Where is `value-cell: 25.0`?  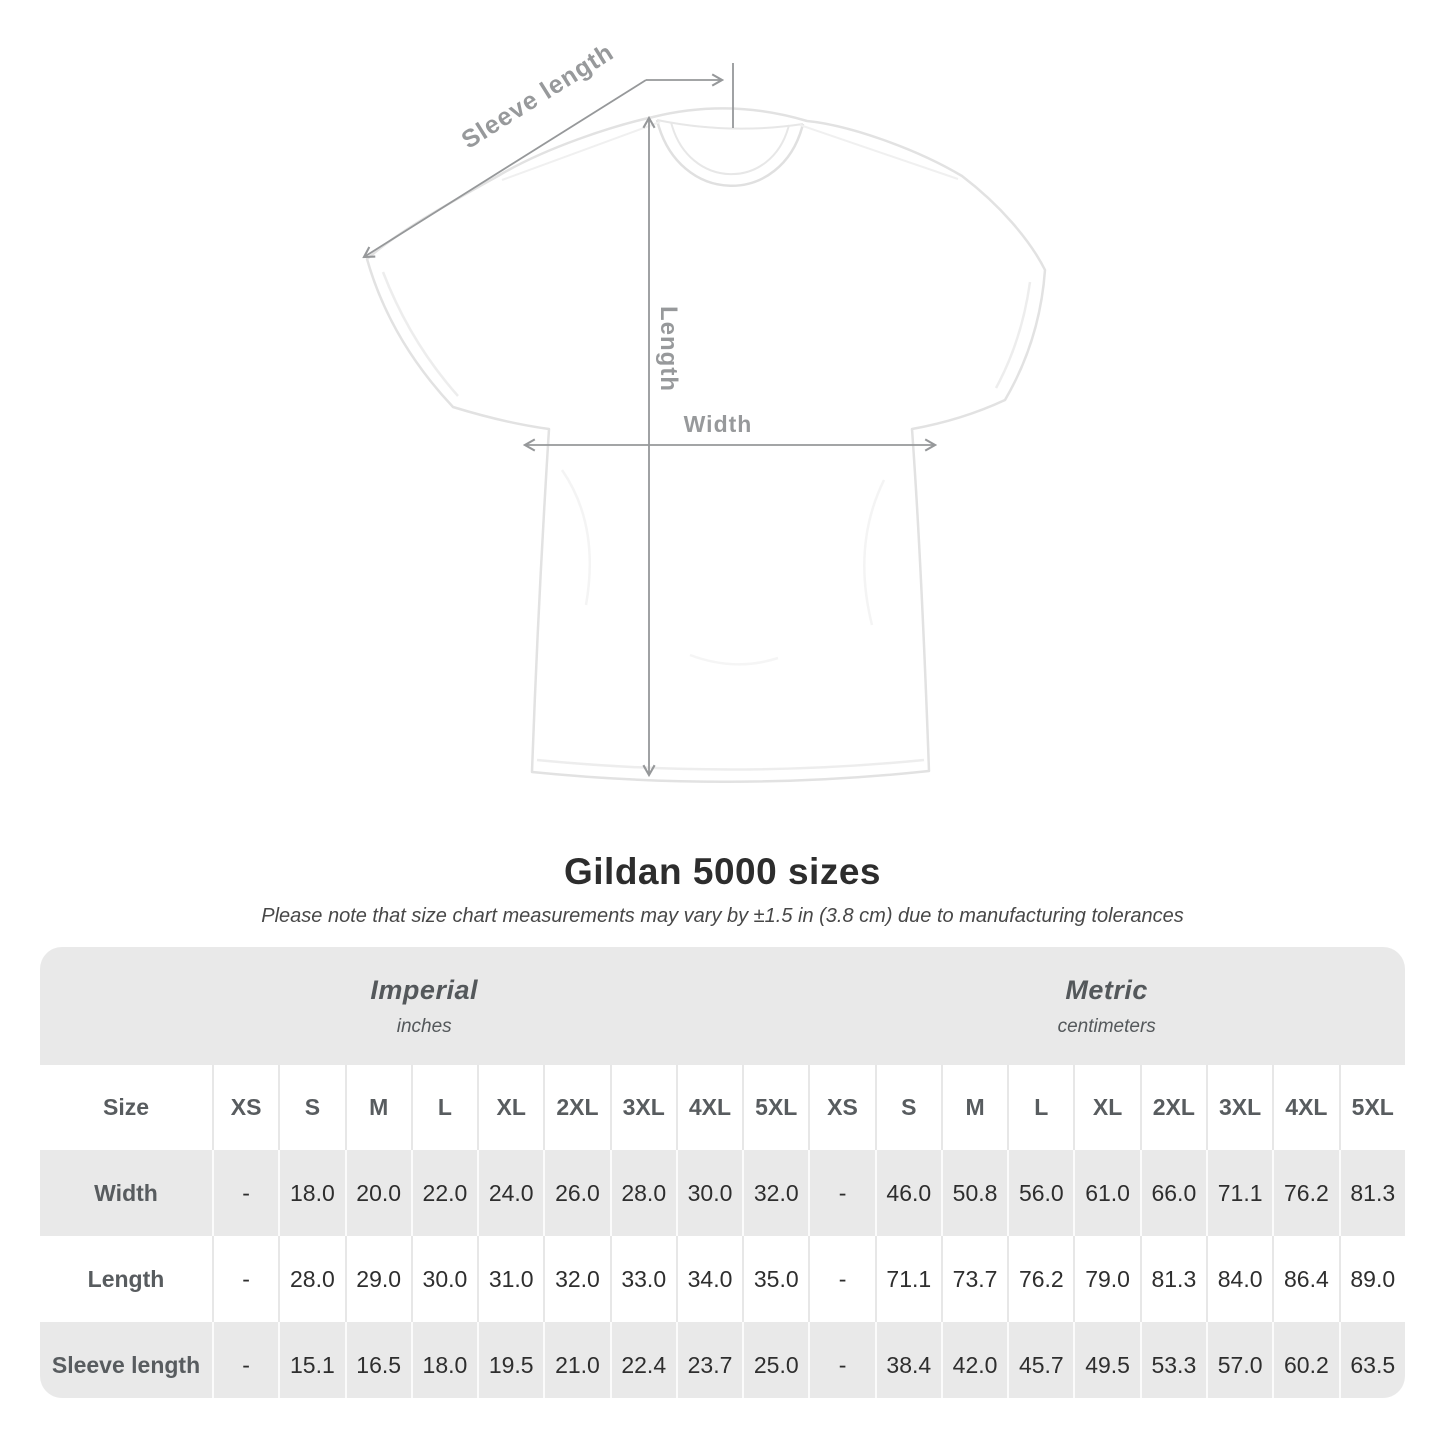 value-cell: 25.0 is located at coordinates (775, 1360).